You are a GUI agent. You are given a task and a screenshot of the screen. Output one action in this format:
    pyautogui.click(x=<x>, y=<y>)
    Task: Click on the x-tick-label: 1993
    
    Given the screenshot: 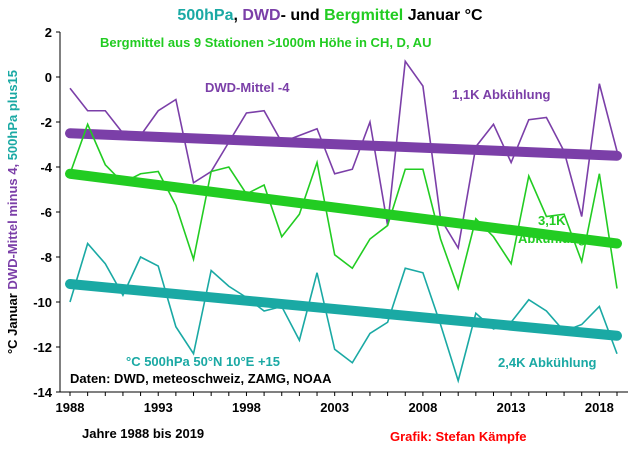 What is the action you would take?
    pyautogui.click(x=158, y=407)
    